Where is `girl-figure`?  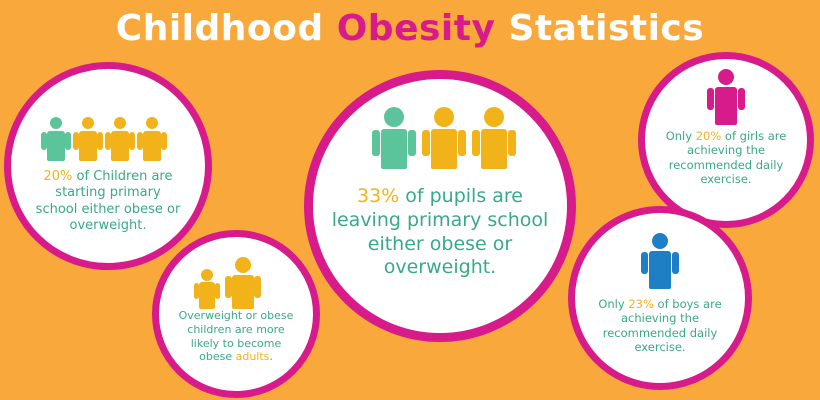 girl-figure is located at coordinates (726, 97).